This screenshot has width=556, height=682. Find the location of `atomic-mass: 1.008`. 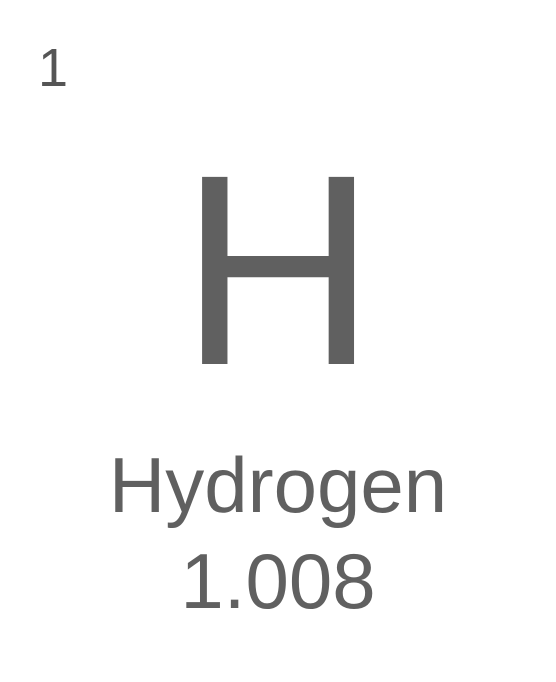

atomic-mass: 1.008 is located at coordinates (278, 581).